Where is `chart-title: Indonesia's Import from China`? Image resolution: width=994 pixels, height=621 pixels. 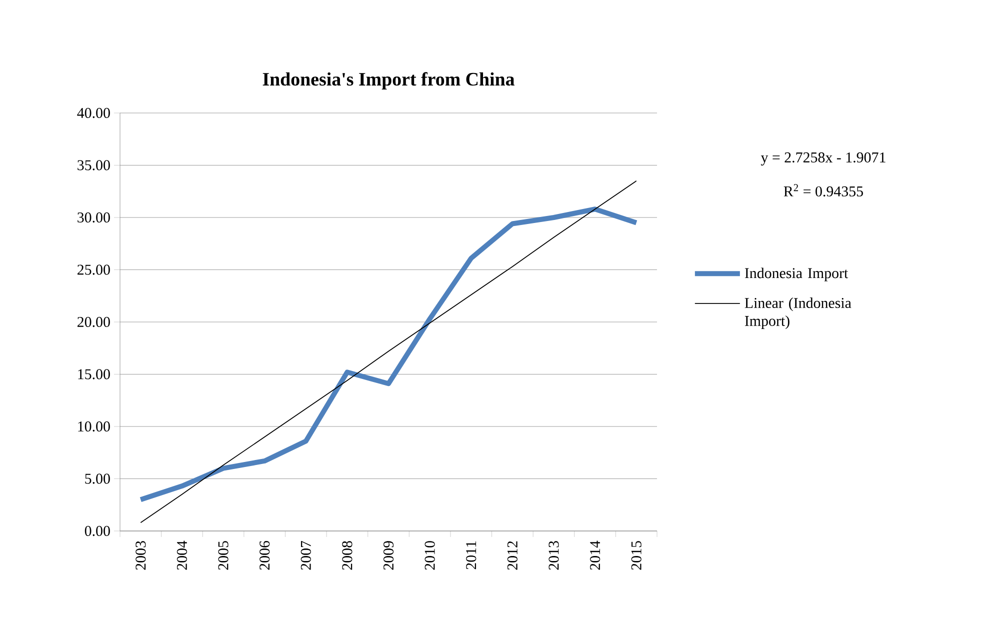
chart-title: Indonesia's Import from China is located at coordinates (388, 81).